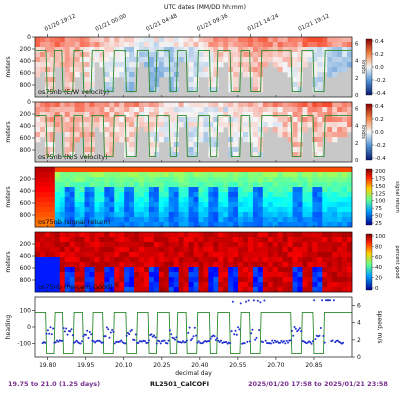  Describe the element at coordinates (193, 67) in the screenshot. I see `panel-frame` at that location.